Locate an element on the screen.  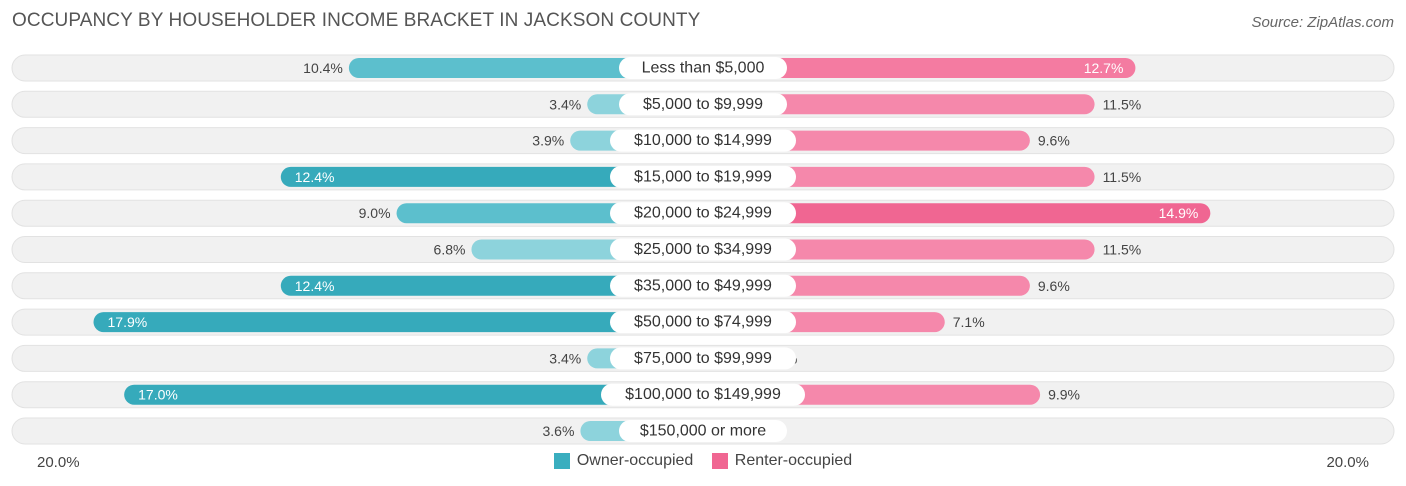
category-label: $20,000 to $24,999 is located at coordinates (703, 213).